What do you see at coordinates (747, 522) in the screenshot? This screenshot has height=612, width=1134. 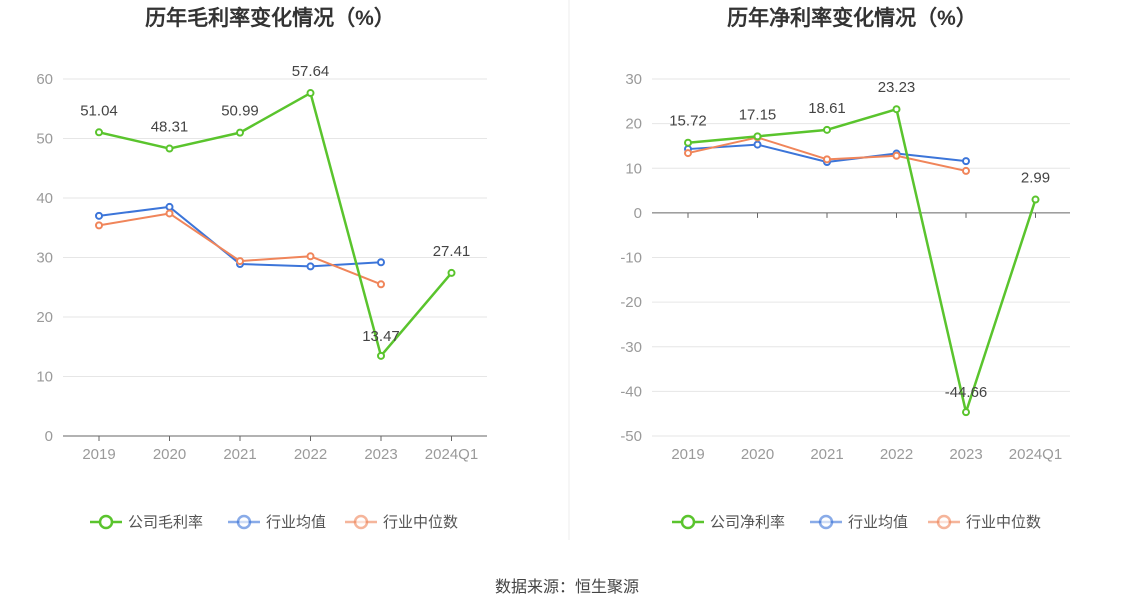 I see `legend-label: 公司净利率` at bounding box center [747, 522].